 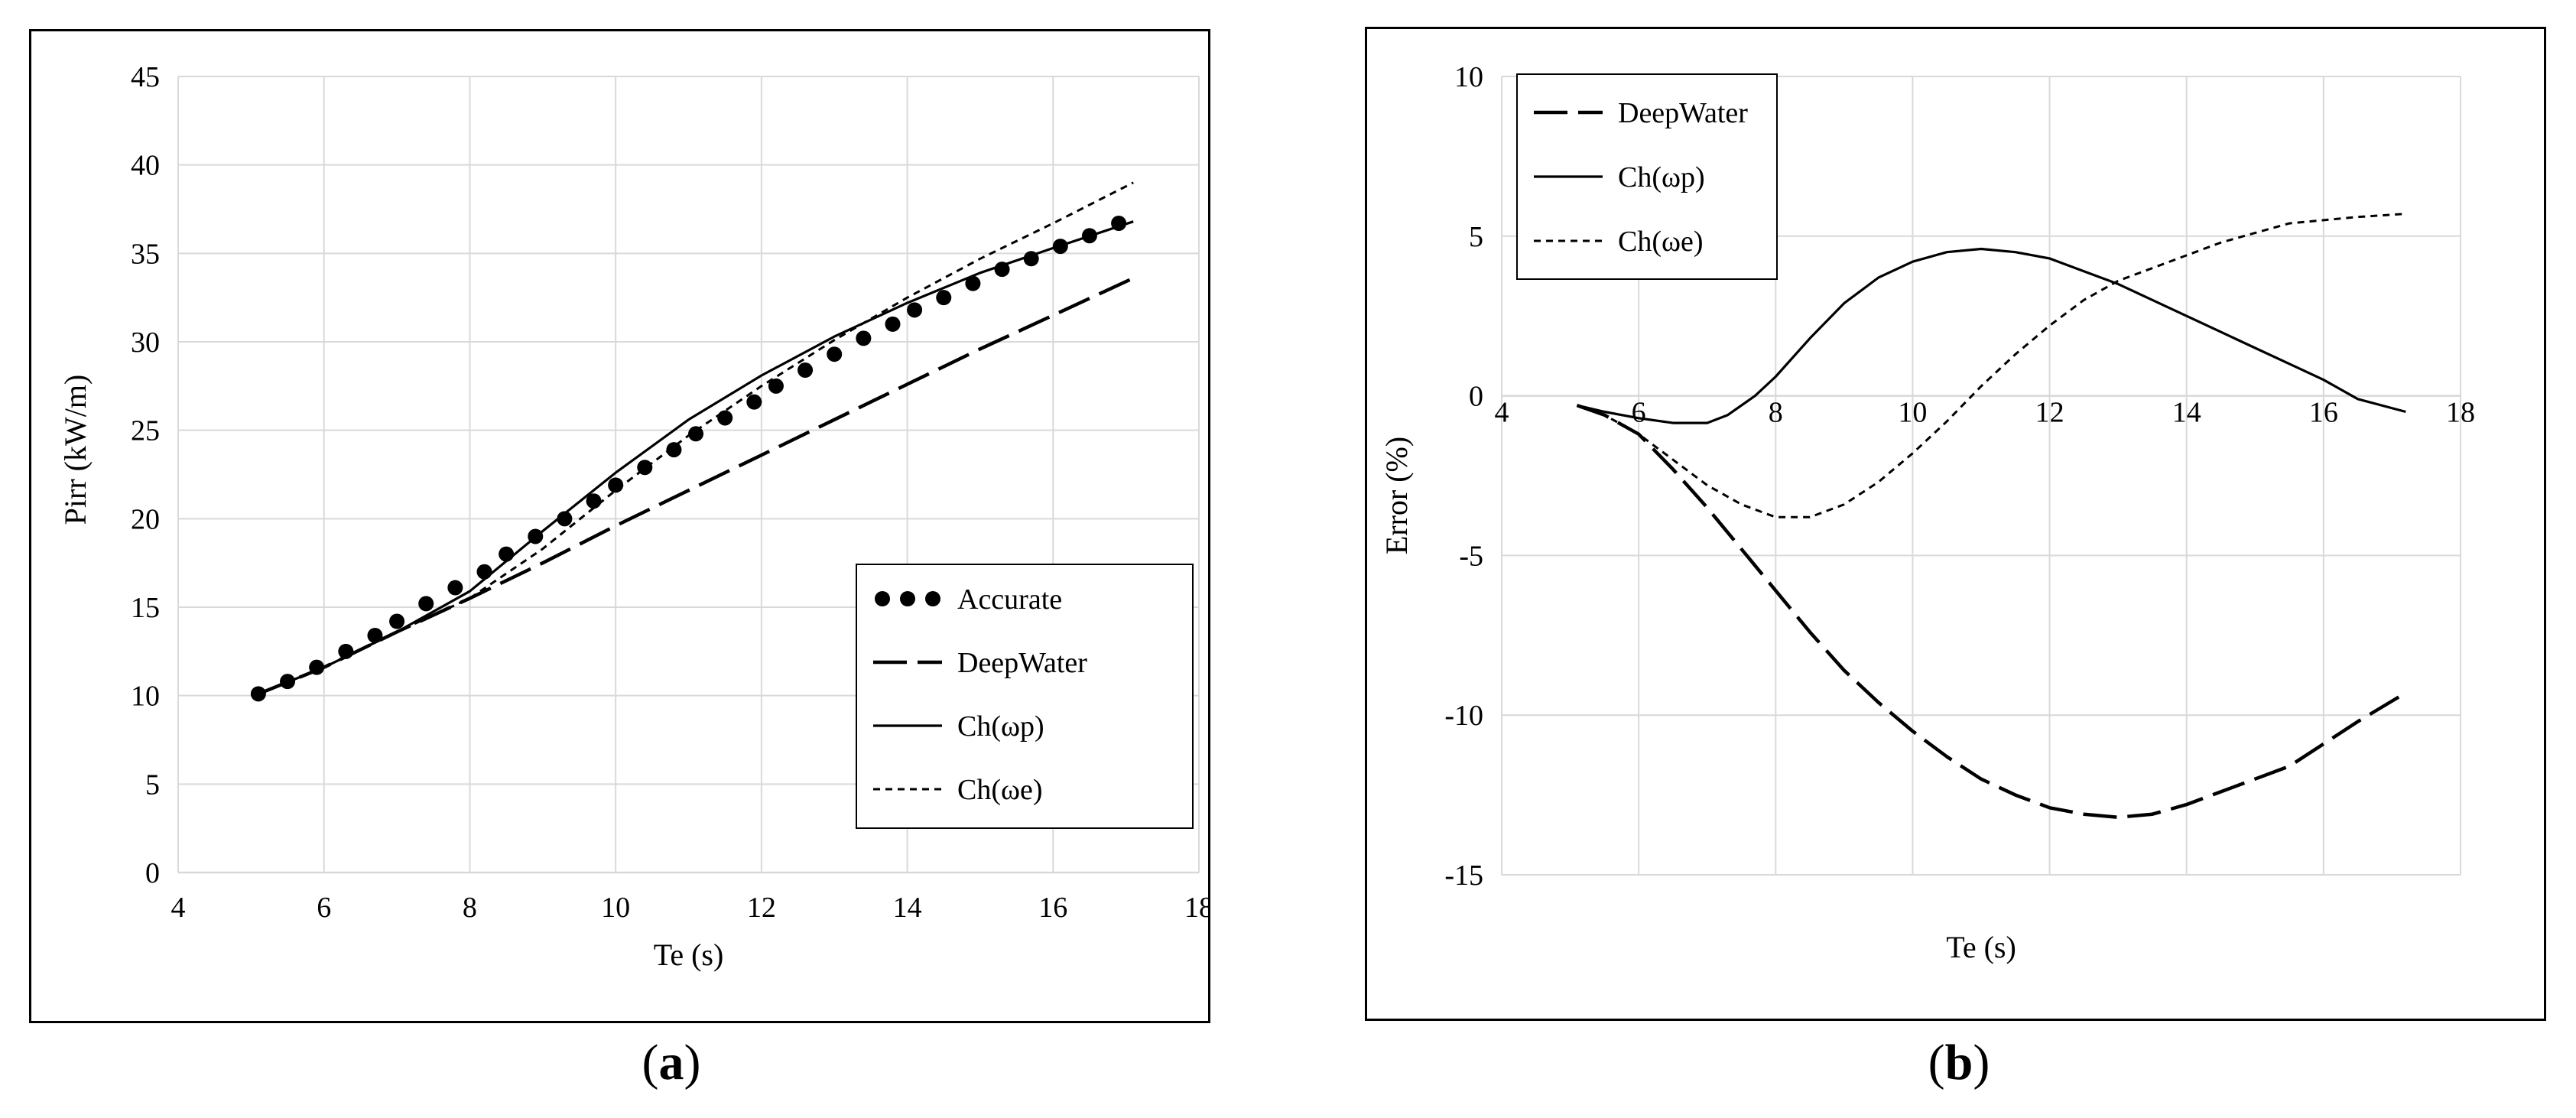 What do you see at coordinates (146, 608) in the screenshot?
I see `y-tick-label: 15` at bounding box center [146, 608].